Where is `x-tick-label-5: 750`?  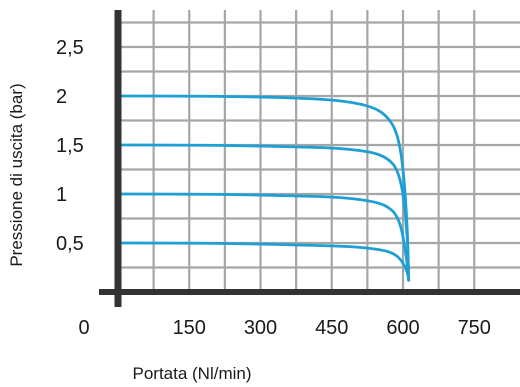 x-tick-label-5: 750 is located at coordinates (474, 328).